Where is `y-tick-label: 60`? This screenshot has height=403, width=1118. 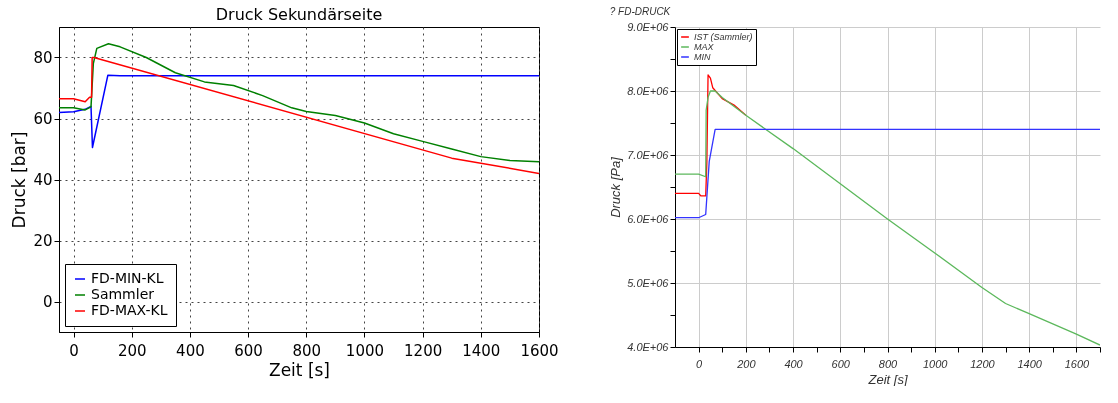 y-tick-label: 60 is located at coordinates (43, 119).